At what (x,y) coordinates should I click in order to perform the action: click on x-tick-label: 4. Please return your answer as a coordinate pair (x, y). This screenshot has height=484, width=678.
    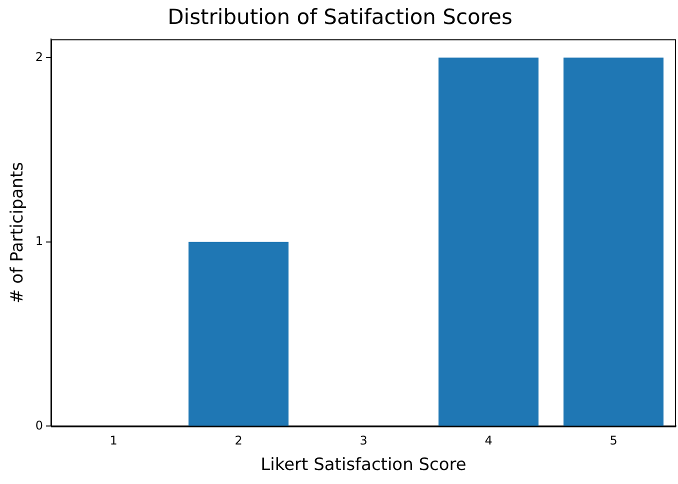
    Looking at the image, I should click on (488, 441).